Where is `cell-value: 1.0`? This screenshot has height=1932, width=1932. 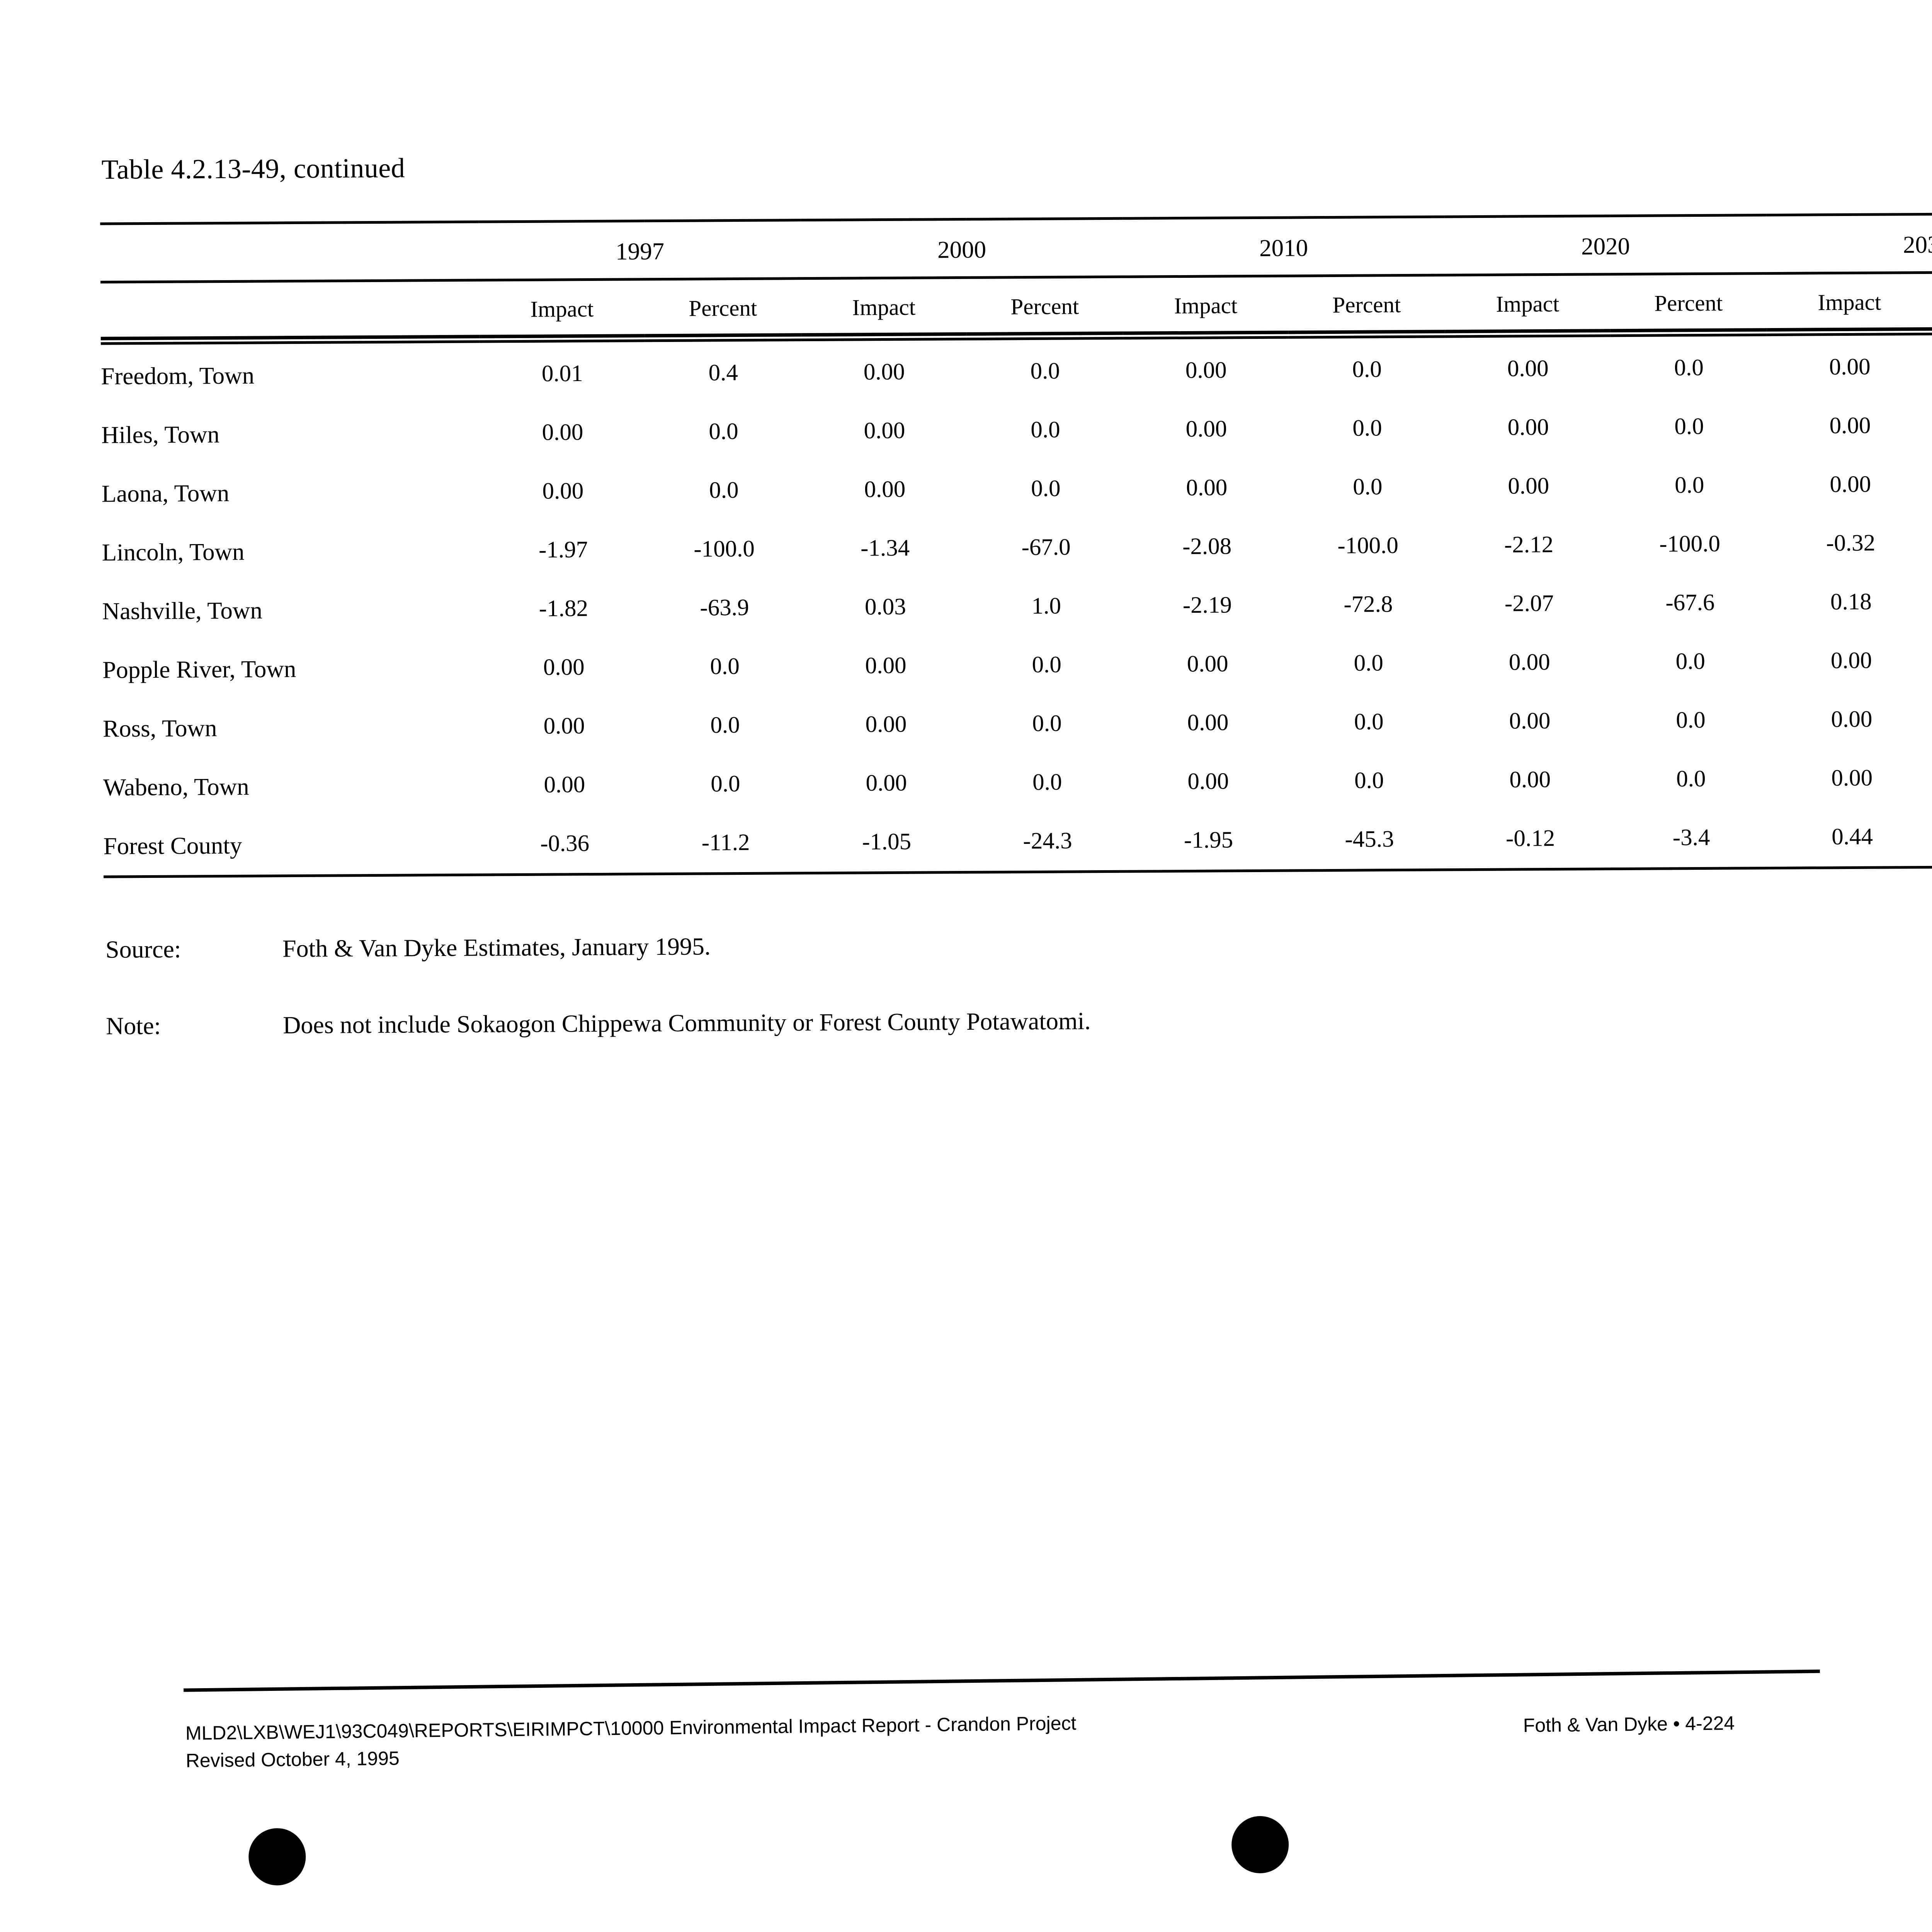 cell-value: 1.0 is located at coordinates (1046, 606).